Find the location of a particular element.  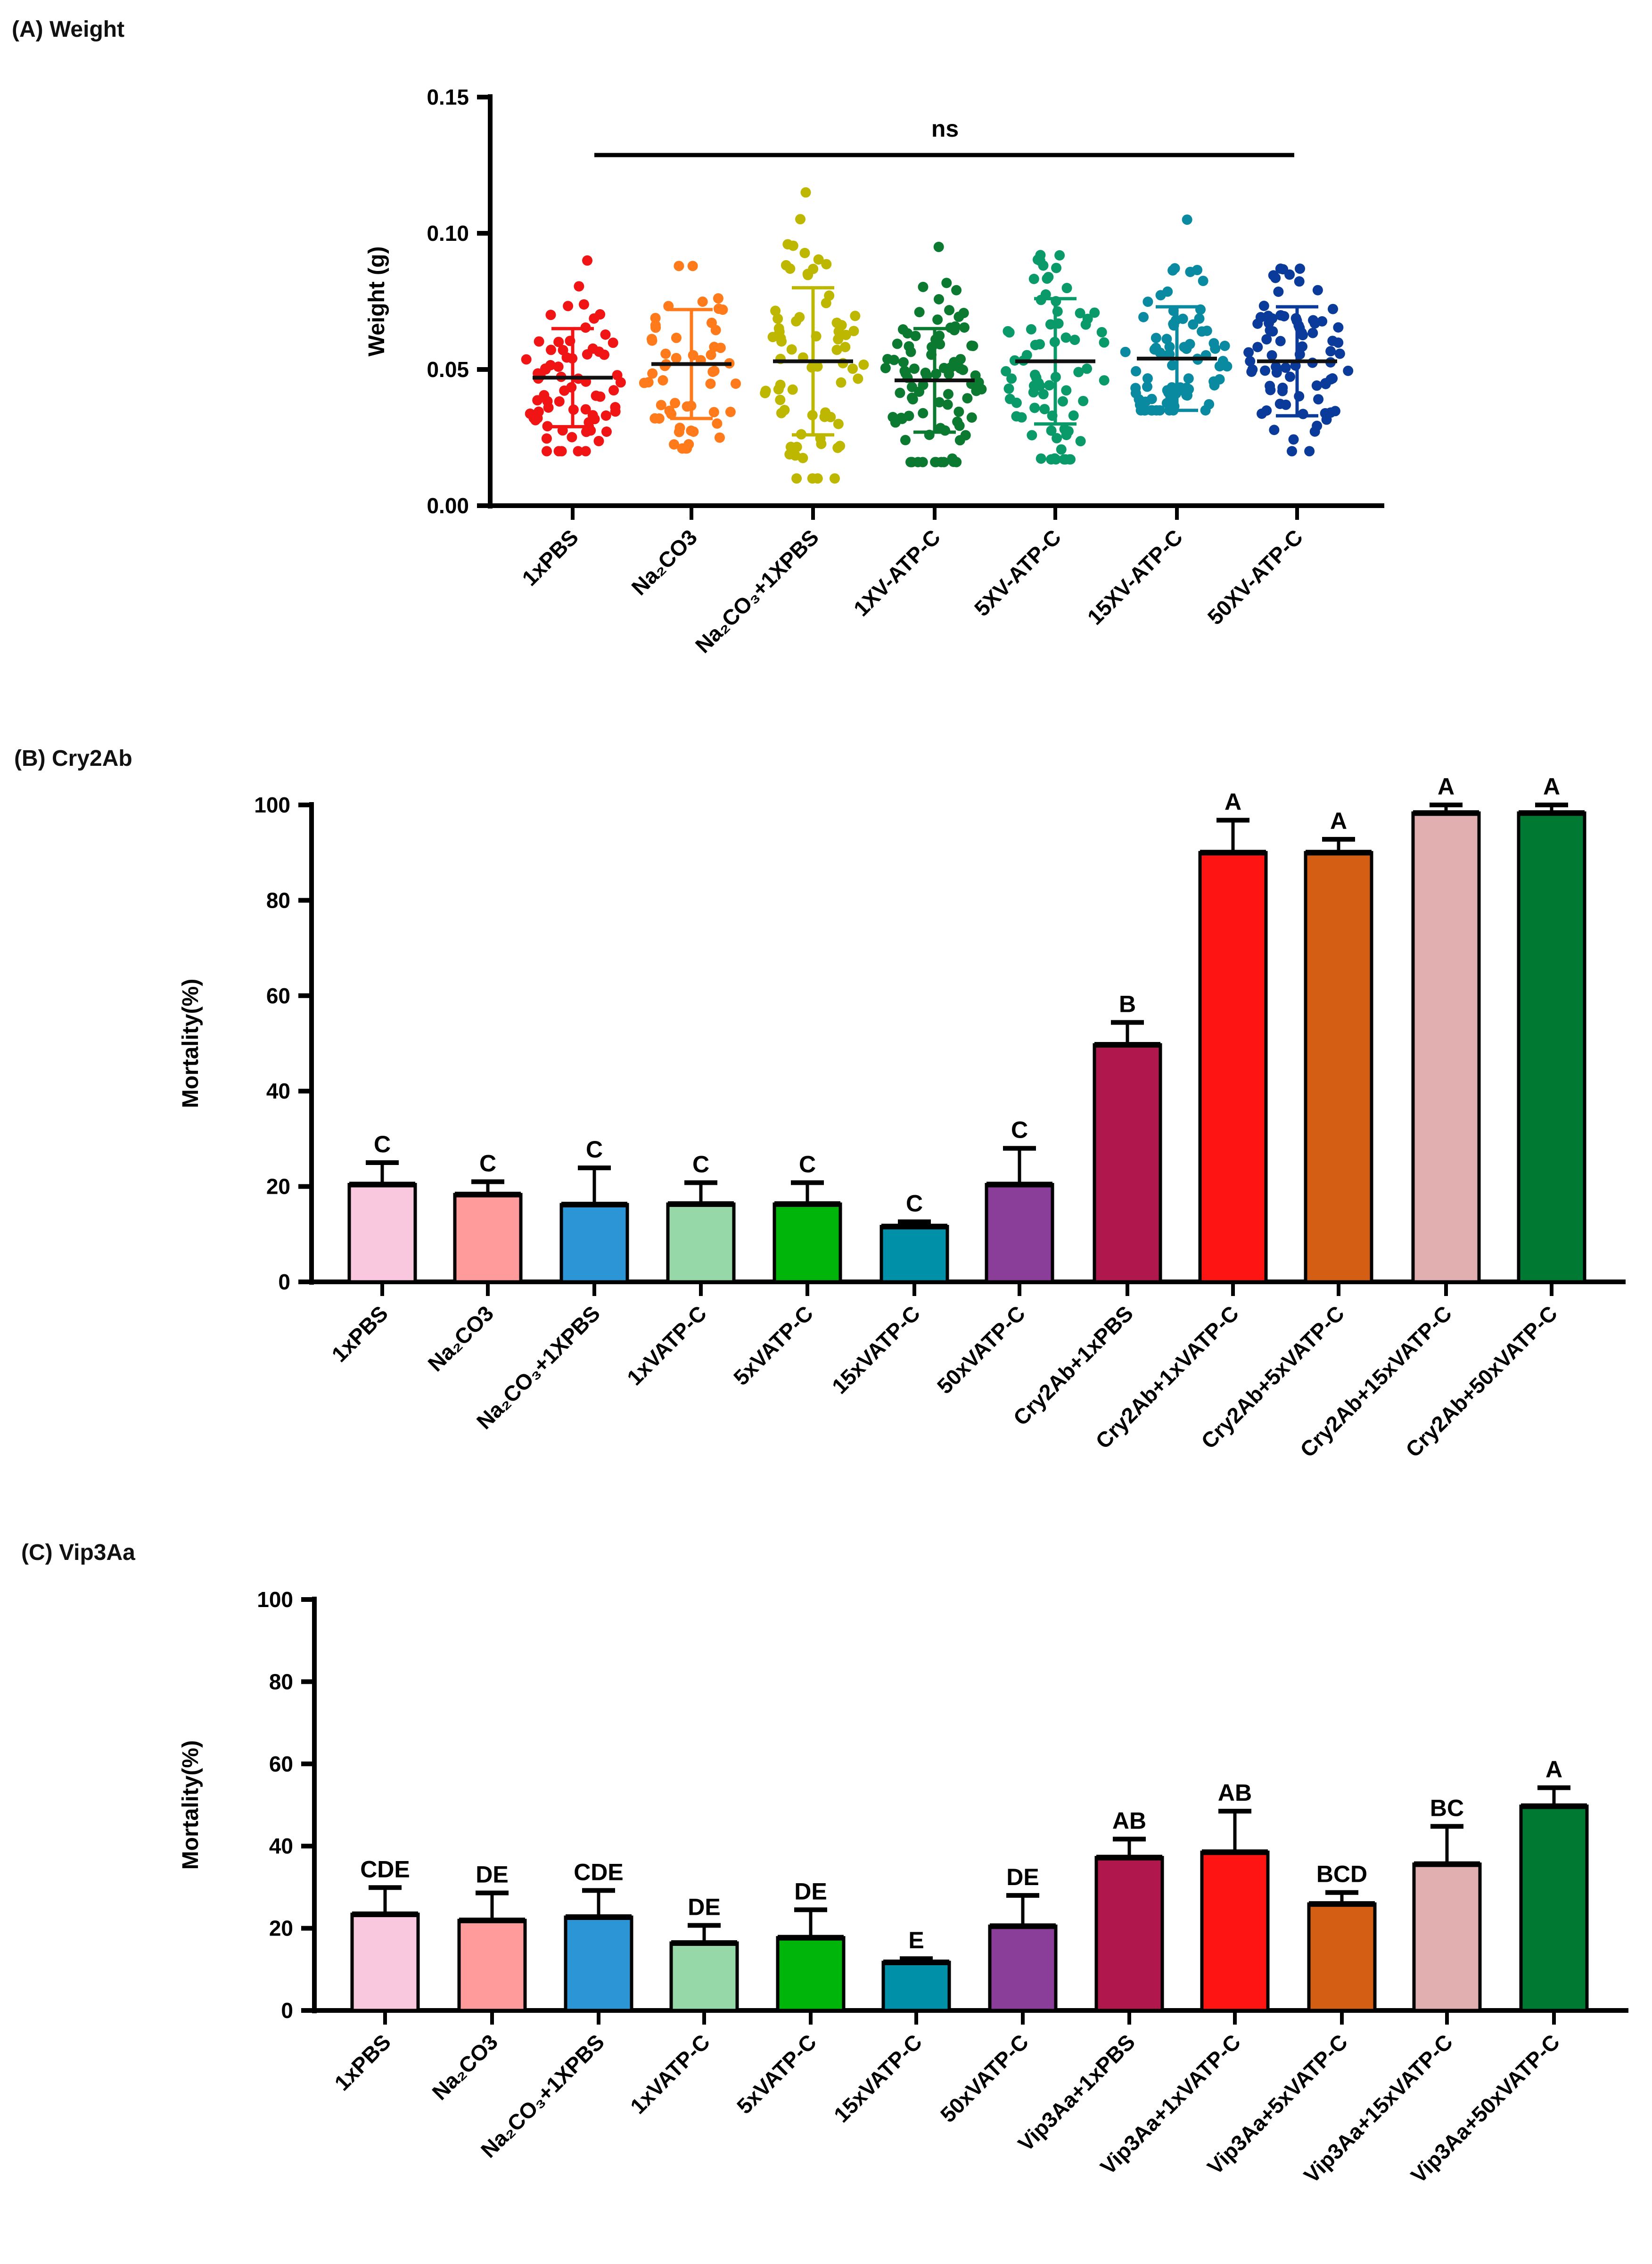

x-tick-label: 50XV-ATP-C is located at coordinates (1255, 577).